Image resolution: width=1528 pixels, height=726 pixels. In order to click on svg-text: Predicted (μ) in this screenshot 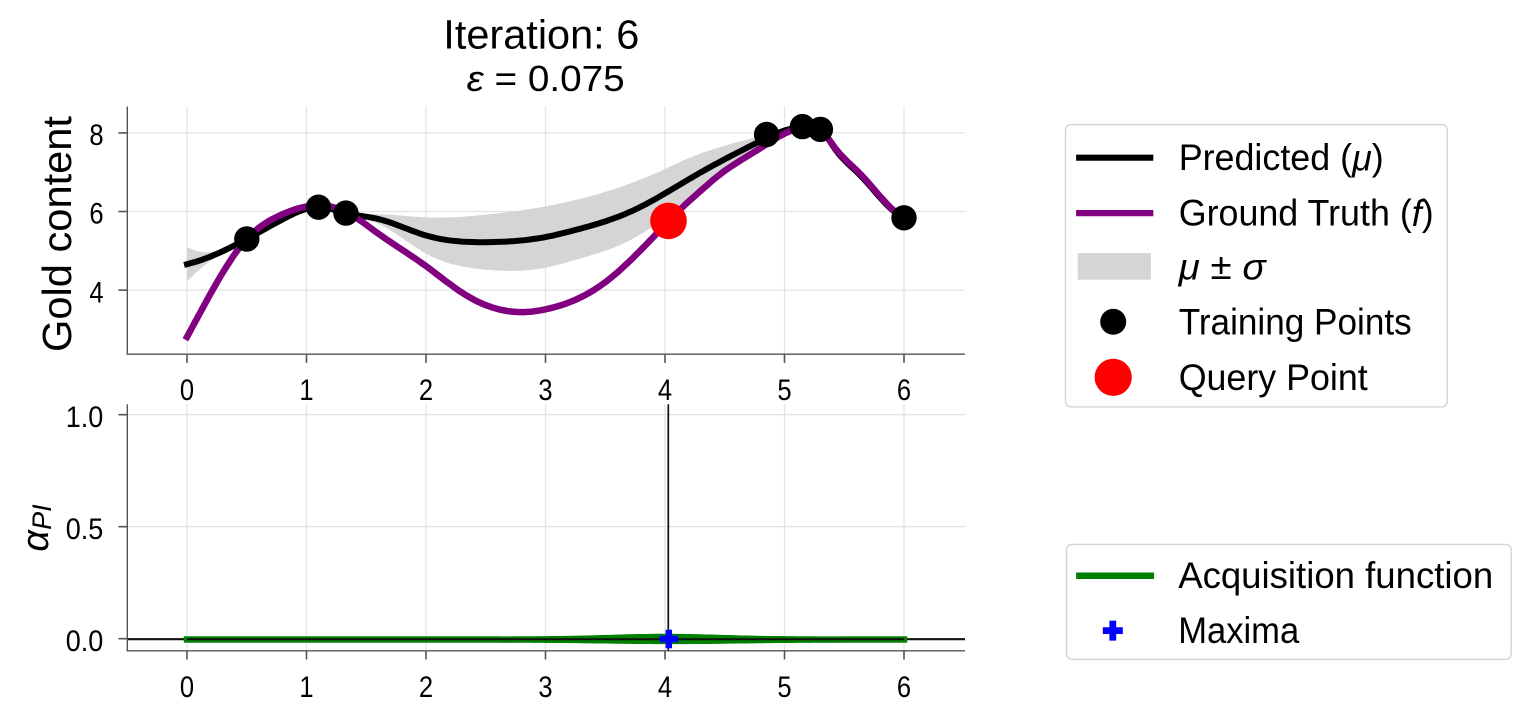, I will do `click(1281, 157)`.